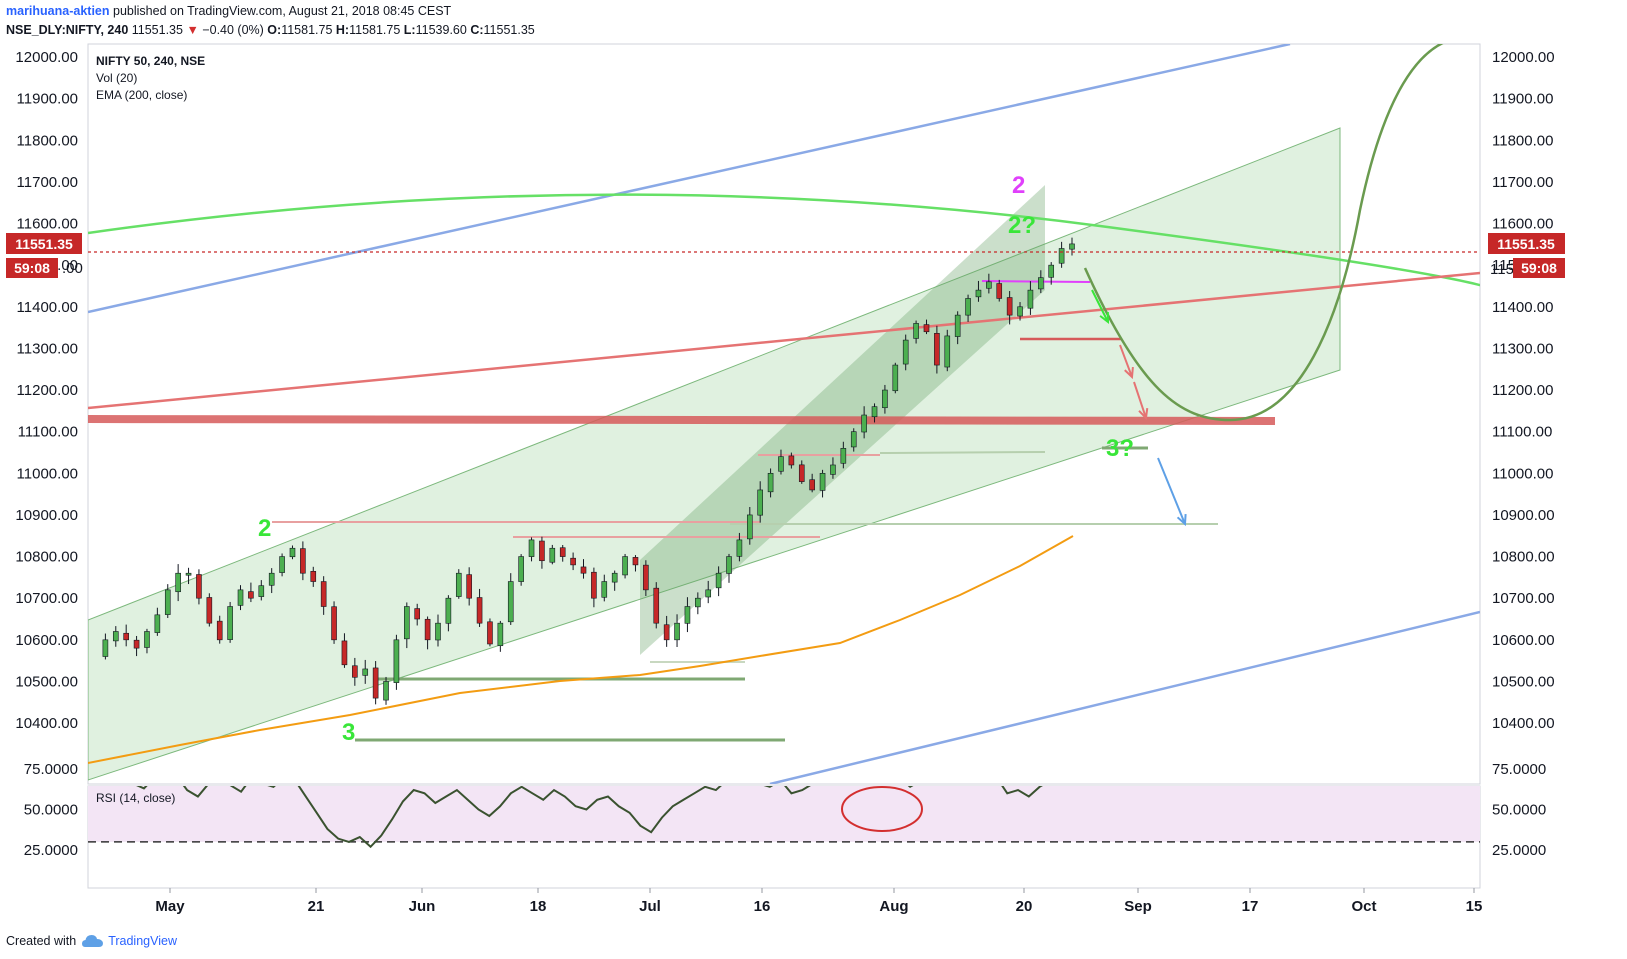 This screenshot has width=1627, height=959. What do you see at coordinates (1522, 390) in the screenshot?
I see `y-tick-right: 11200.00` at bounding box center [1522, 390].